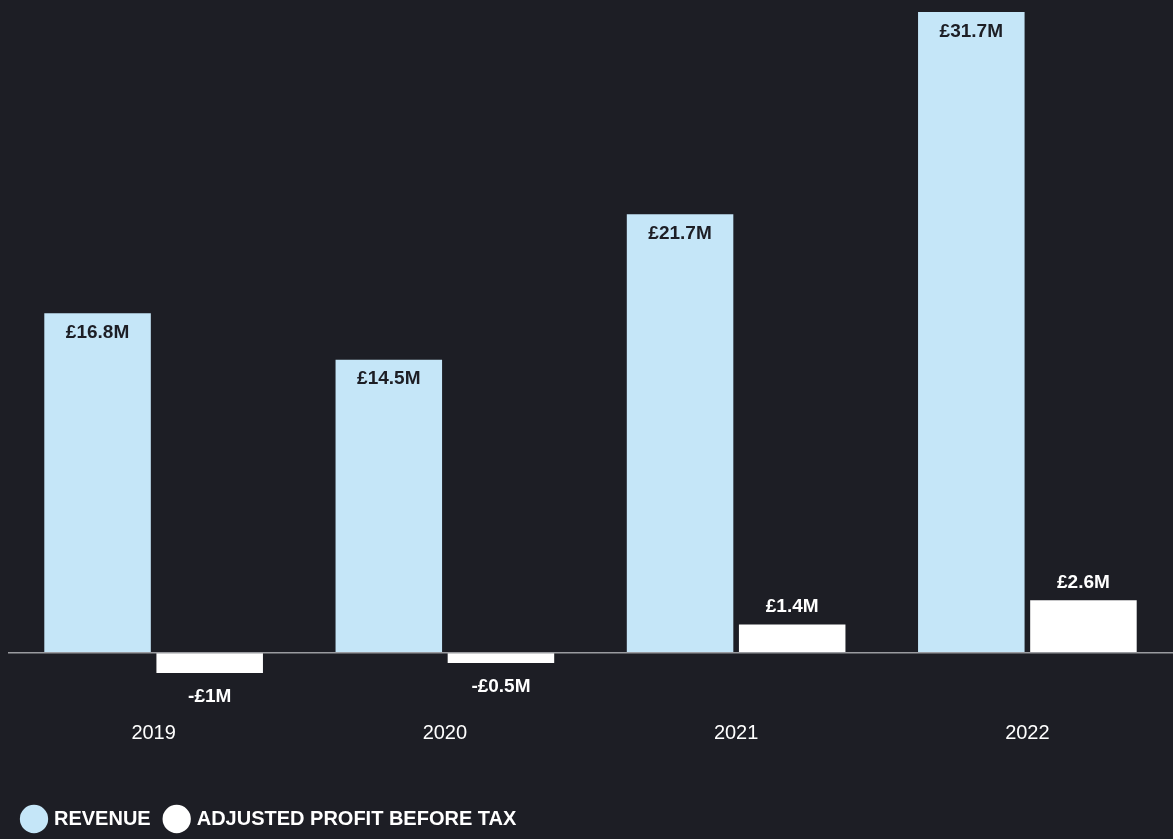 The height and width of the screenshot is (839, 1173). What do you see at coordinates (210, 695) in the screenshot?
I see `data-label: -£1M` at bounding box center [210, 695].